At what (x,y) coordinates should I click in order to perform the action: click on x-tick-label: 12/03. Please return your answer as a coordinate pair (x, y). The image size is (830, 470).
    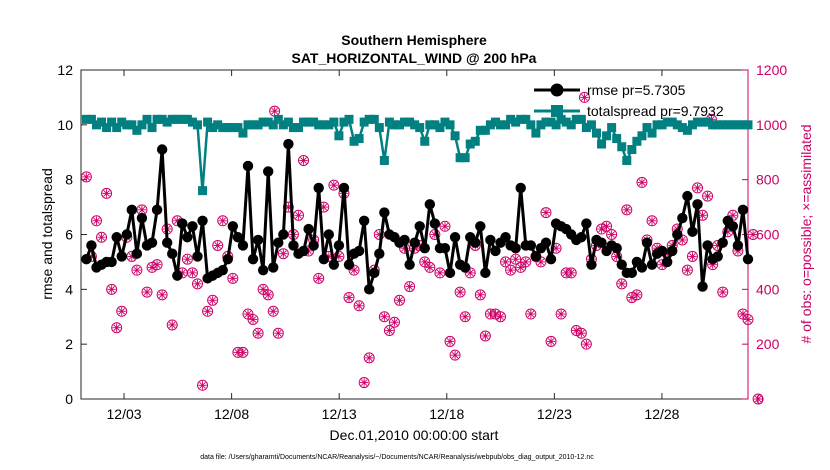
    Looking at the image, I should click on (124, 414).